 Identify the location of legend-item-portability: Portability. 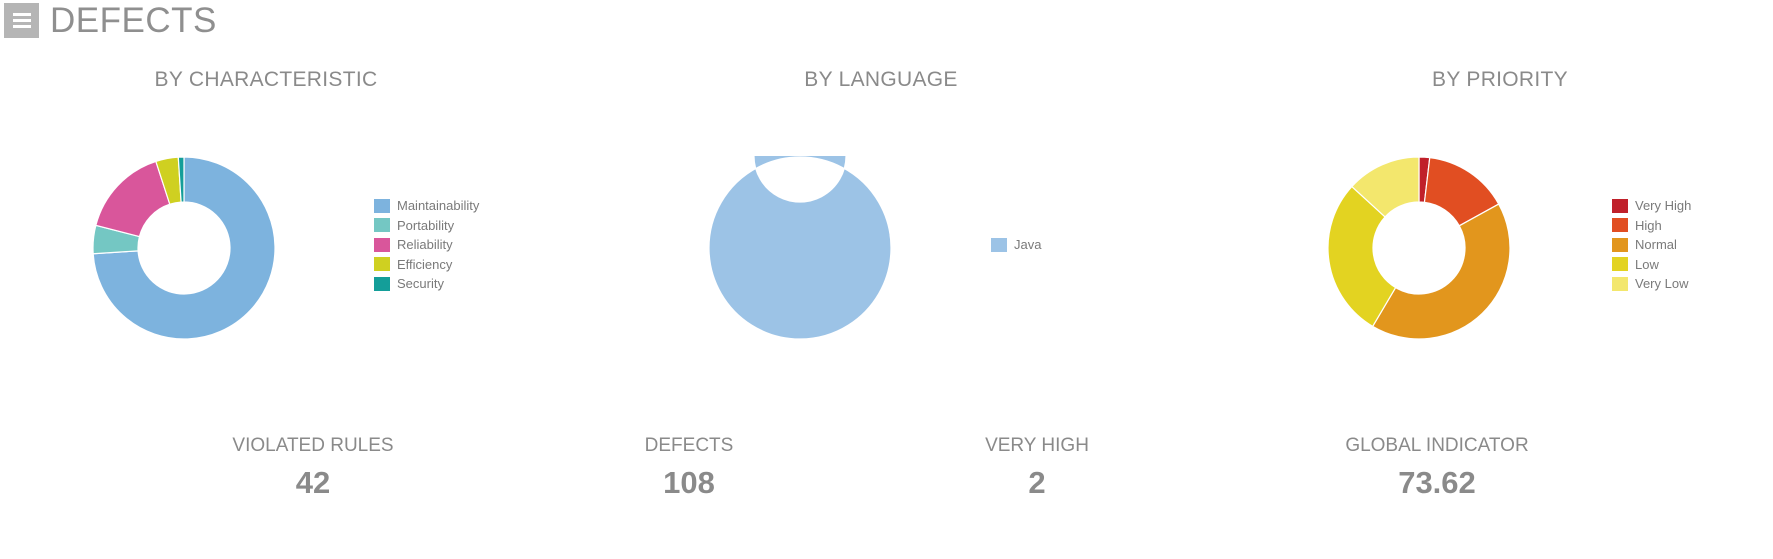
(426, 226).